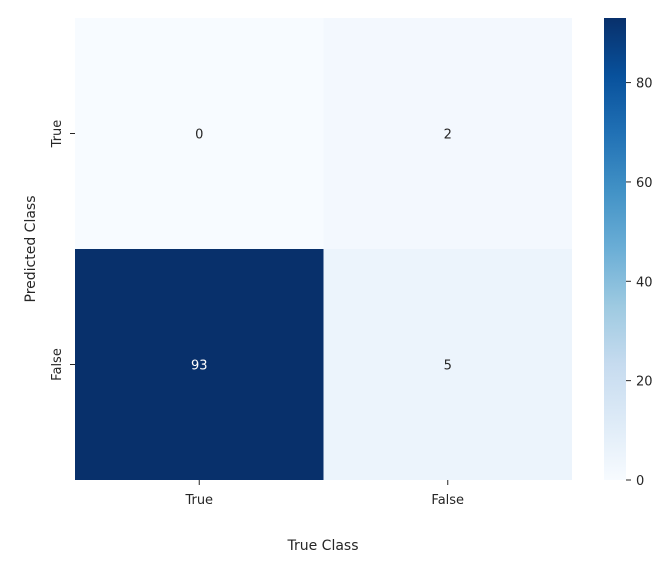  What do you see at coordinates (644, 382) in the screenshot?
I see `colorbar-tick-label: 20` at bounding box center [644, 382].